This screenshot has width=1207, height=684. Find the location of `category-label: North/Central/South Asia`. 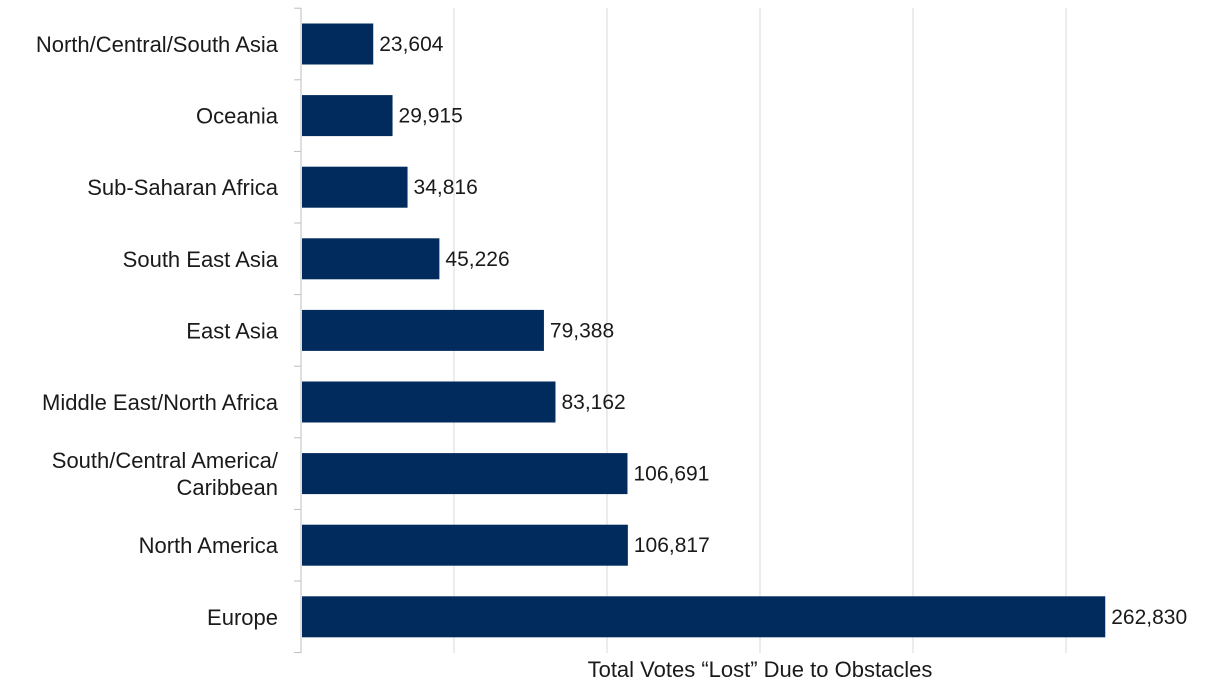

category-label: North/Central/South Asia is located at coordinates (157, 44).